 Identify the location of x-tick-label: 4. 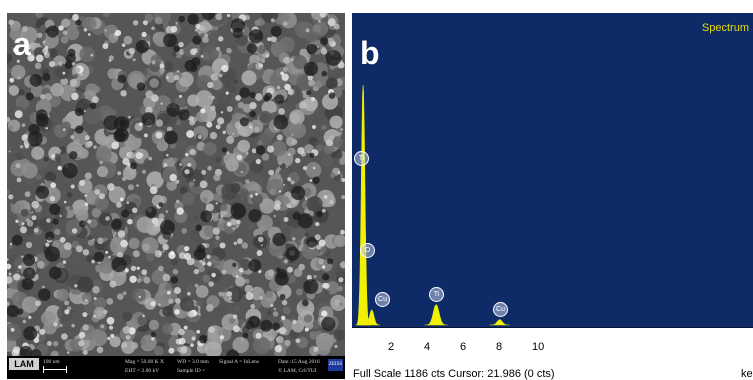
(427, 347).